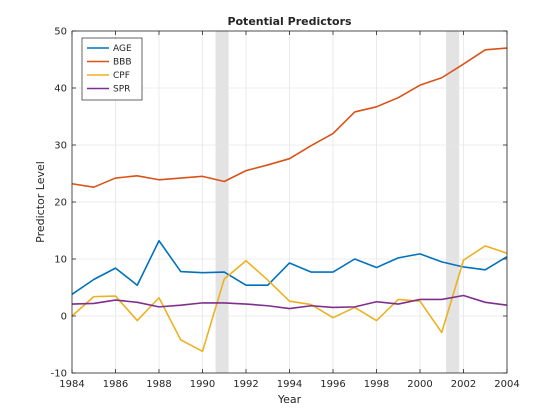 This screenshot has width=560, height=420. What do you see at coordinates (419, 384) in the screenshot?
I see `x-tick-label: 2000` at bounding box center [419, 384].